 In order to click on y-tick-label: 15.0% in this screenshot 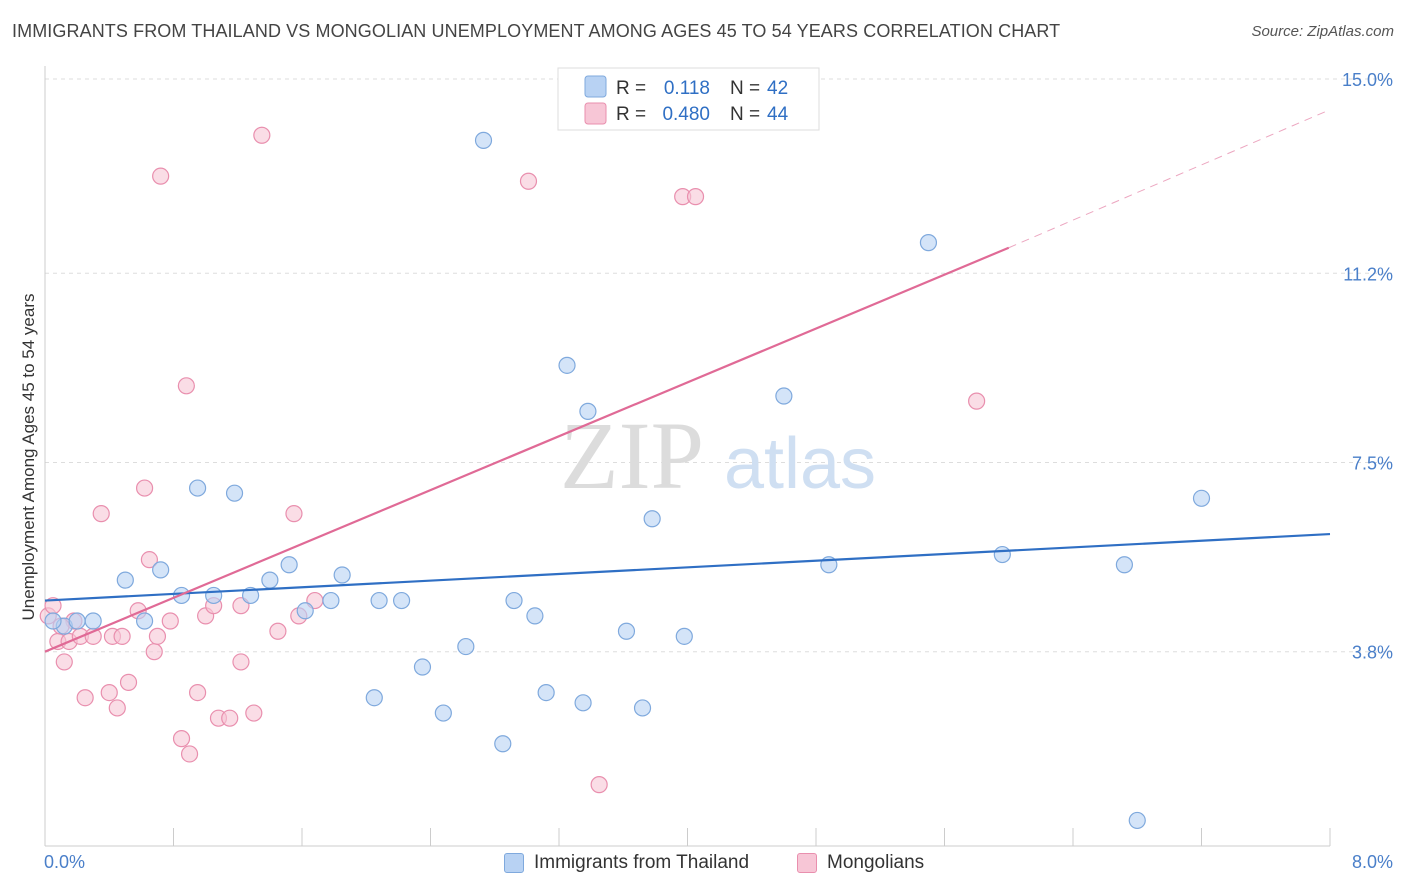, I will do `click(1367, 80)`.